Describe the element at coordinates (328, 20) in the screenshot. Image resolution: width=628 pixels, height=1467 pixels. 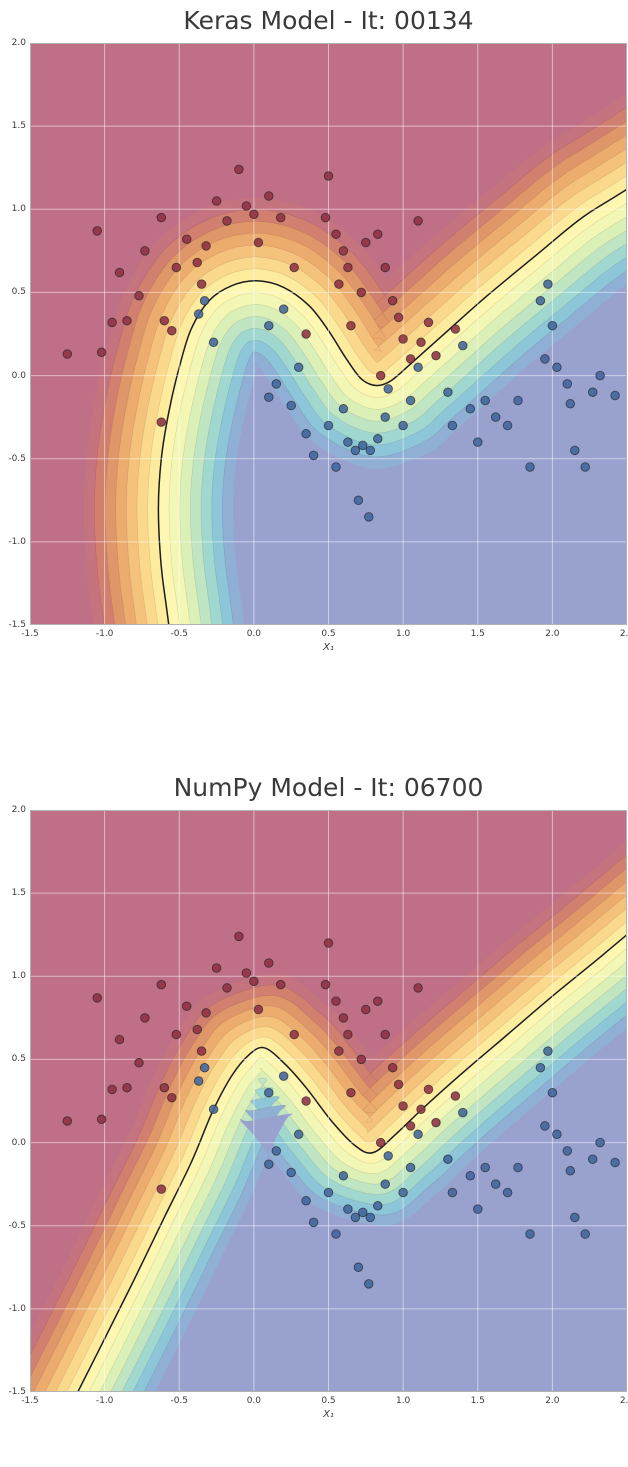
I see `chart-title: Keras Model - It: 00134` at that location.